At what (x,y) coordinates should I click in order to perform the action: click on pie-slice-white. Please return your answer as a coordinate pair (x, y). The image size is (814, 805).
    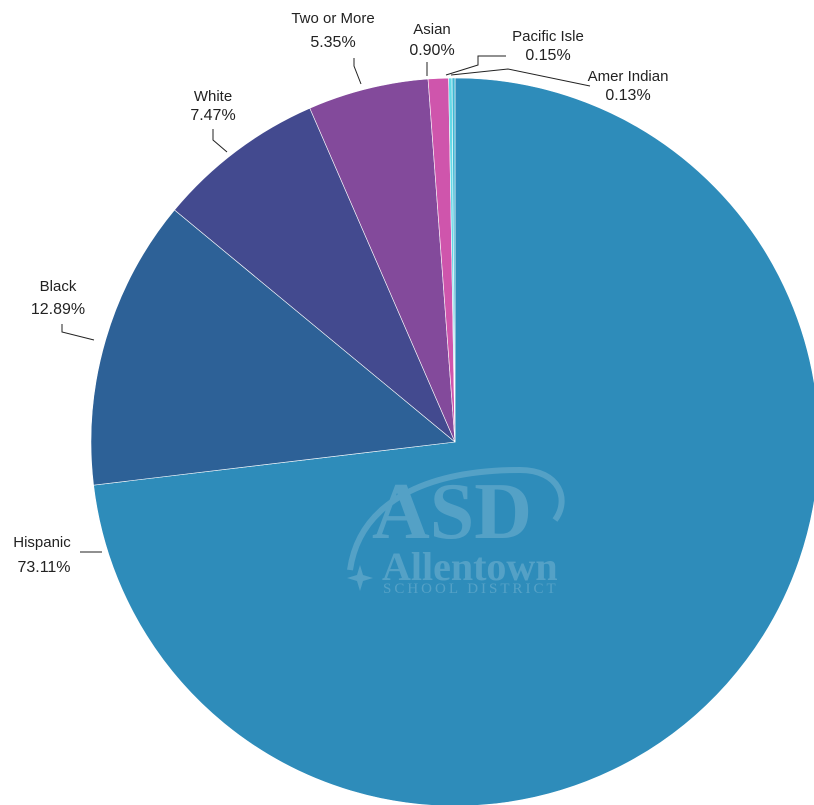
    Looking at the image, I should click on (315, 275).